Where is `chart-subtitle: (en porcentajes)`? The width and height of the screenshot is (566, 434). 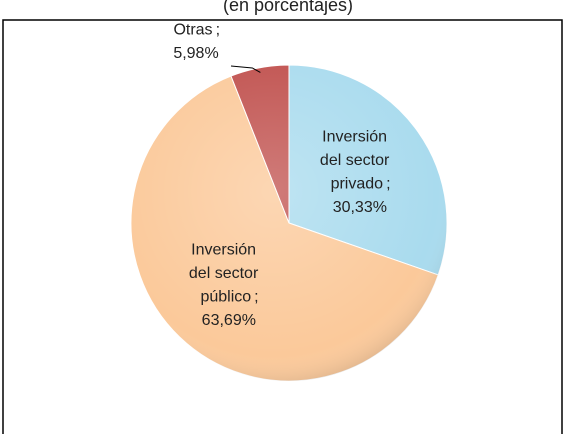
chart-subtitle: (en porcentajes) is located at coordinates (288, 7).